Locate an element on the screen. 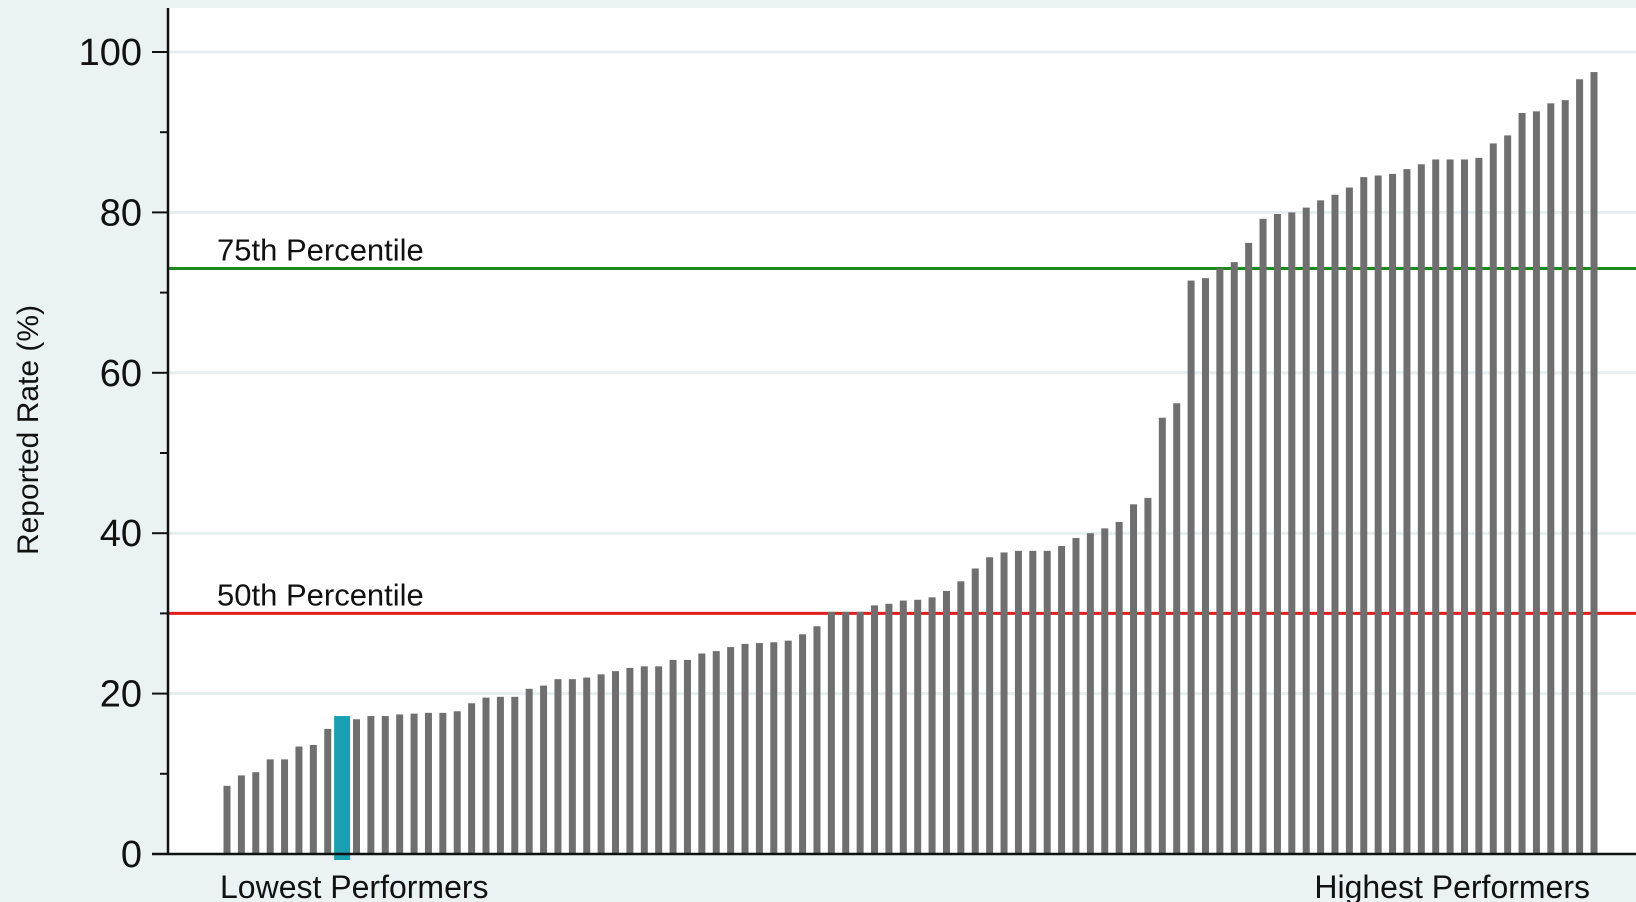 This screenshot has height=902, width=1636. y-tick-label: 0 is located at coordinates (131, 855).